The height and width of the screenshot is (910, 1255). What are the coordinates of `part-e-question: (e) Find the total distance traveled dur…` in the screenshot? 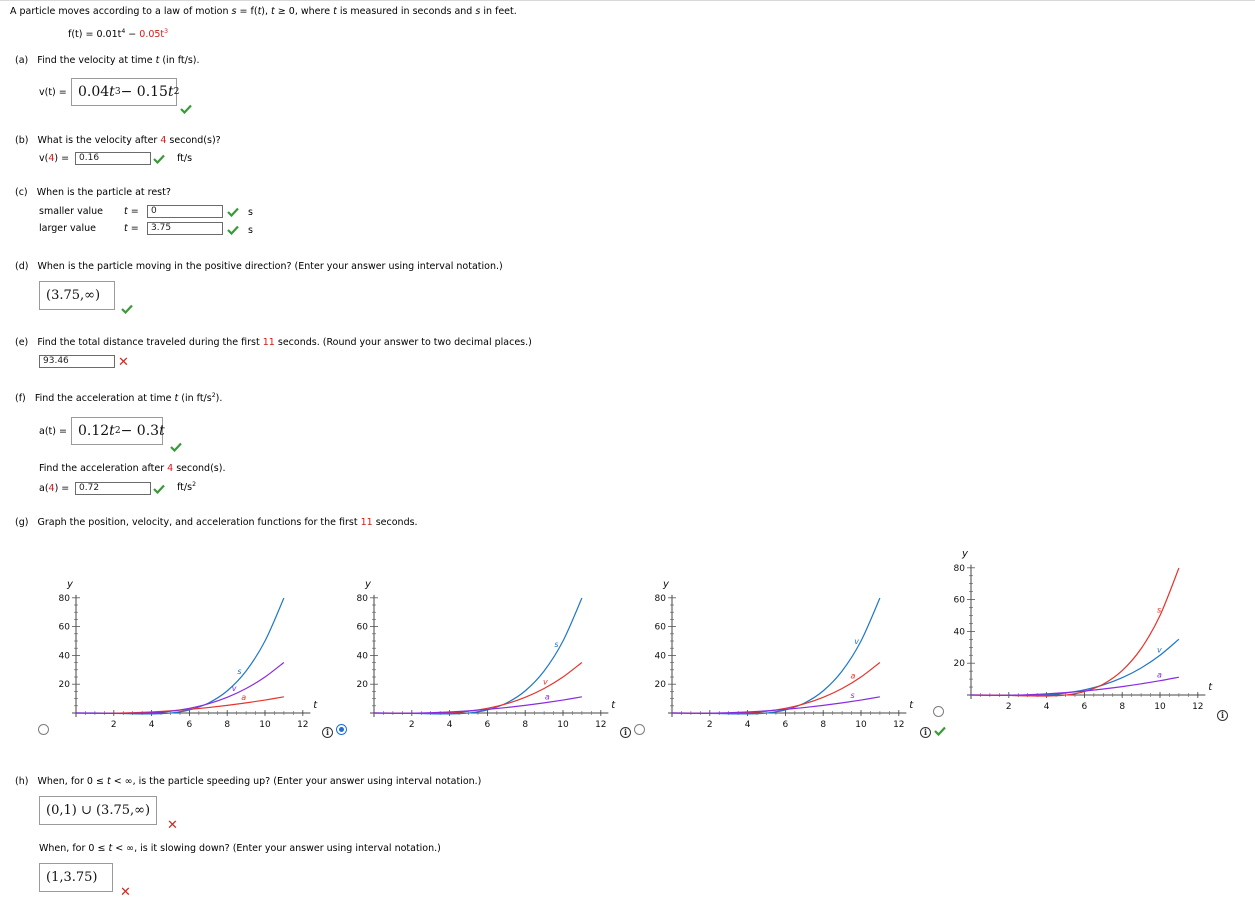 It's located at (273, 342).